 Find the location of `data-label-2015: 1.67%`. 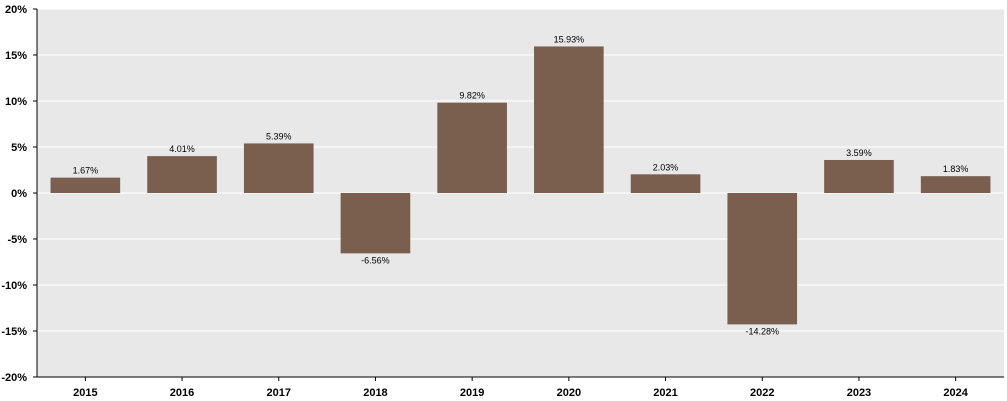

data-label-2015: 1.67% is located at coordinates (86, 171).